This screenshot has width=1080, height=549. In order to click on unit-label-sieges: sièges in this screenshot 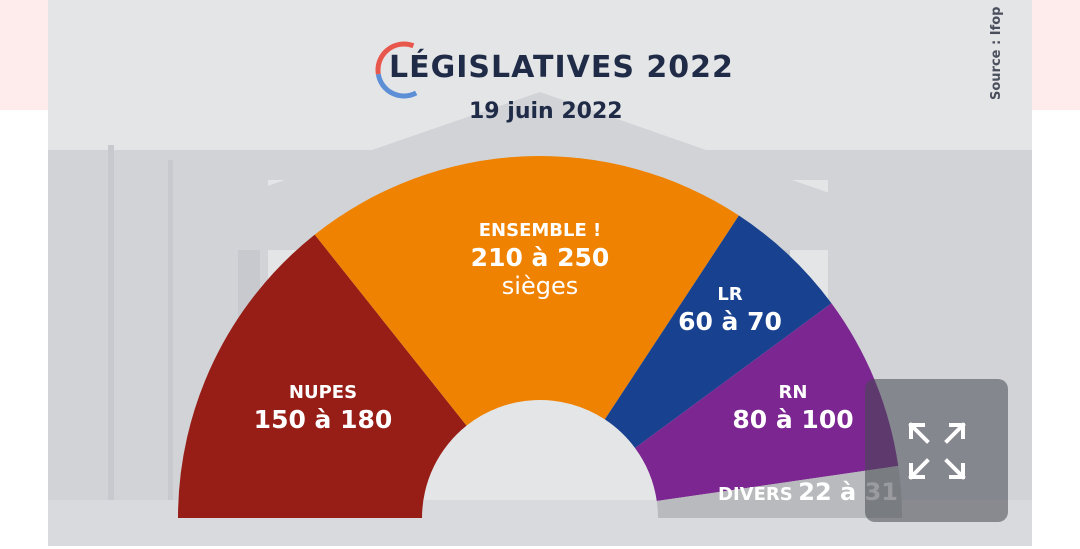, I will do `click(540, 286)`.